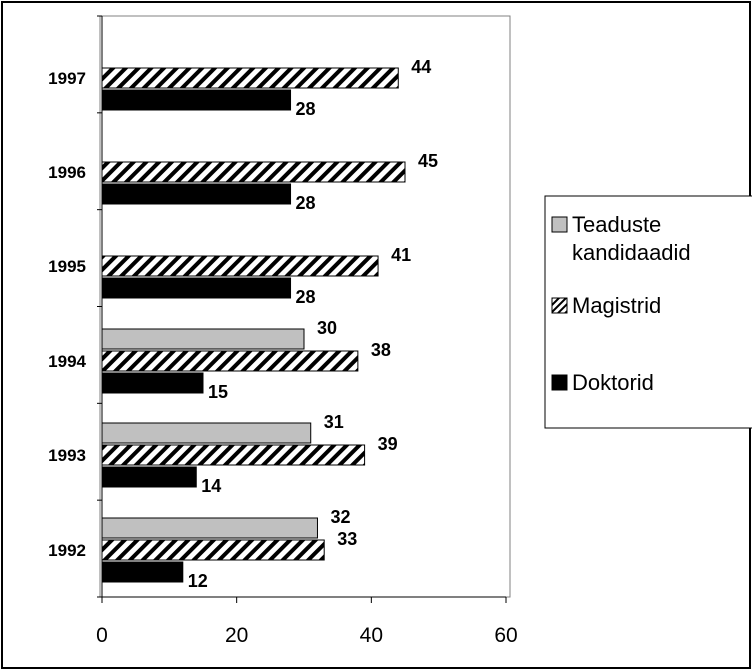 This screenshot has height=670, width=752. Describe the element at coordinates (67, 550) in the screenshot. I see `category-label-1992: 1992` at that location.